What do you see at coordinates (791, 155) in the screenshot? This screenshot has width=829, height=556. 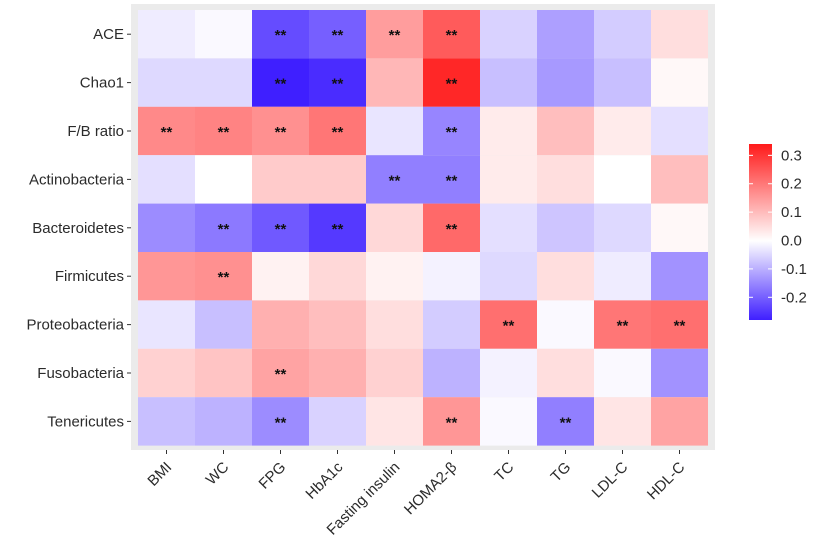 I see `legend-tick-label: 0.3` at bounding box center [791, 155].